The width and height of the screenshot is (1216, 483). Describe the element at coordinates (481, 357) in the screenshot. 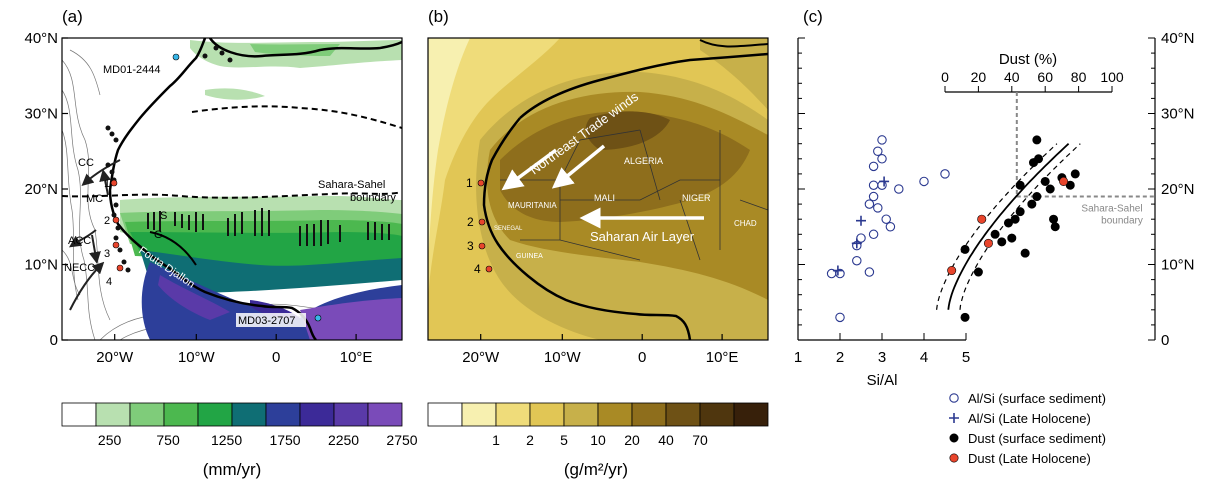

I see `panel-b-xtick-label: 20°W` at that location.